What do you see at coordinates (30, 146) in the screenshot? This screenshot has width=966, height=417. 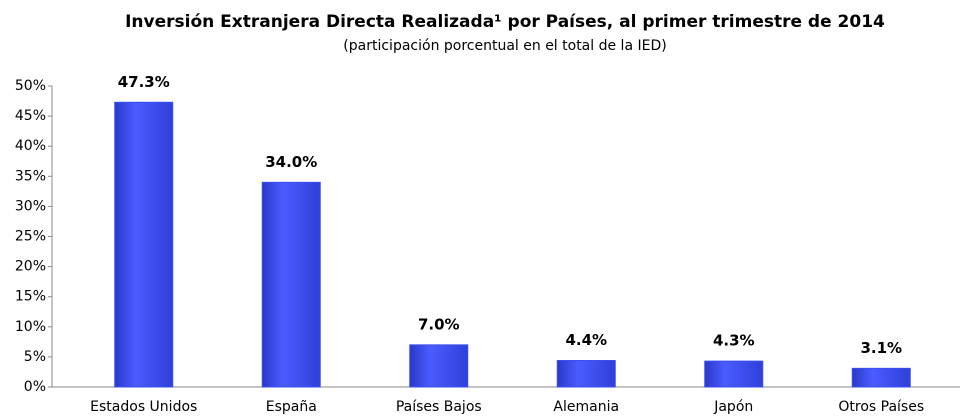 I see `y-tick-label: 40%` at bounding box center [30, 146].